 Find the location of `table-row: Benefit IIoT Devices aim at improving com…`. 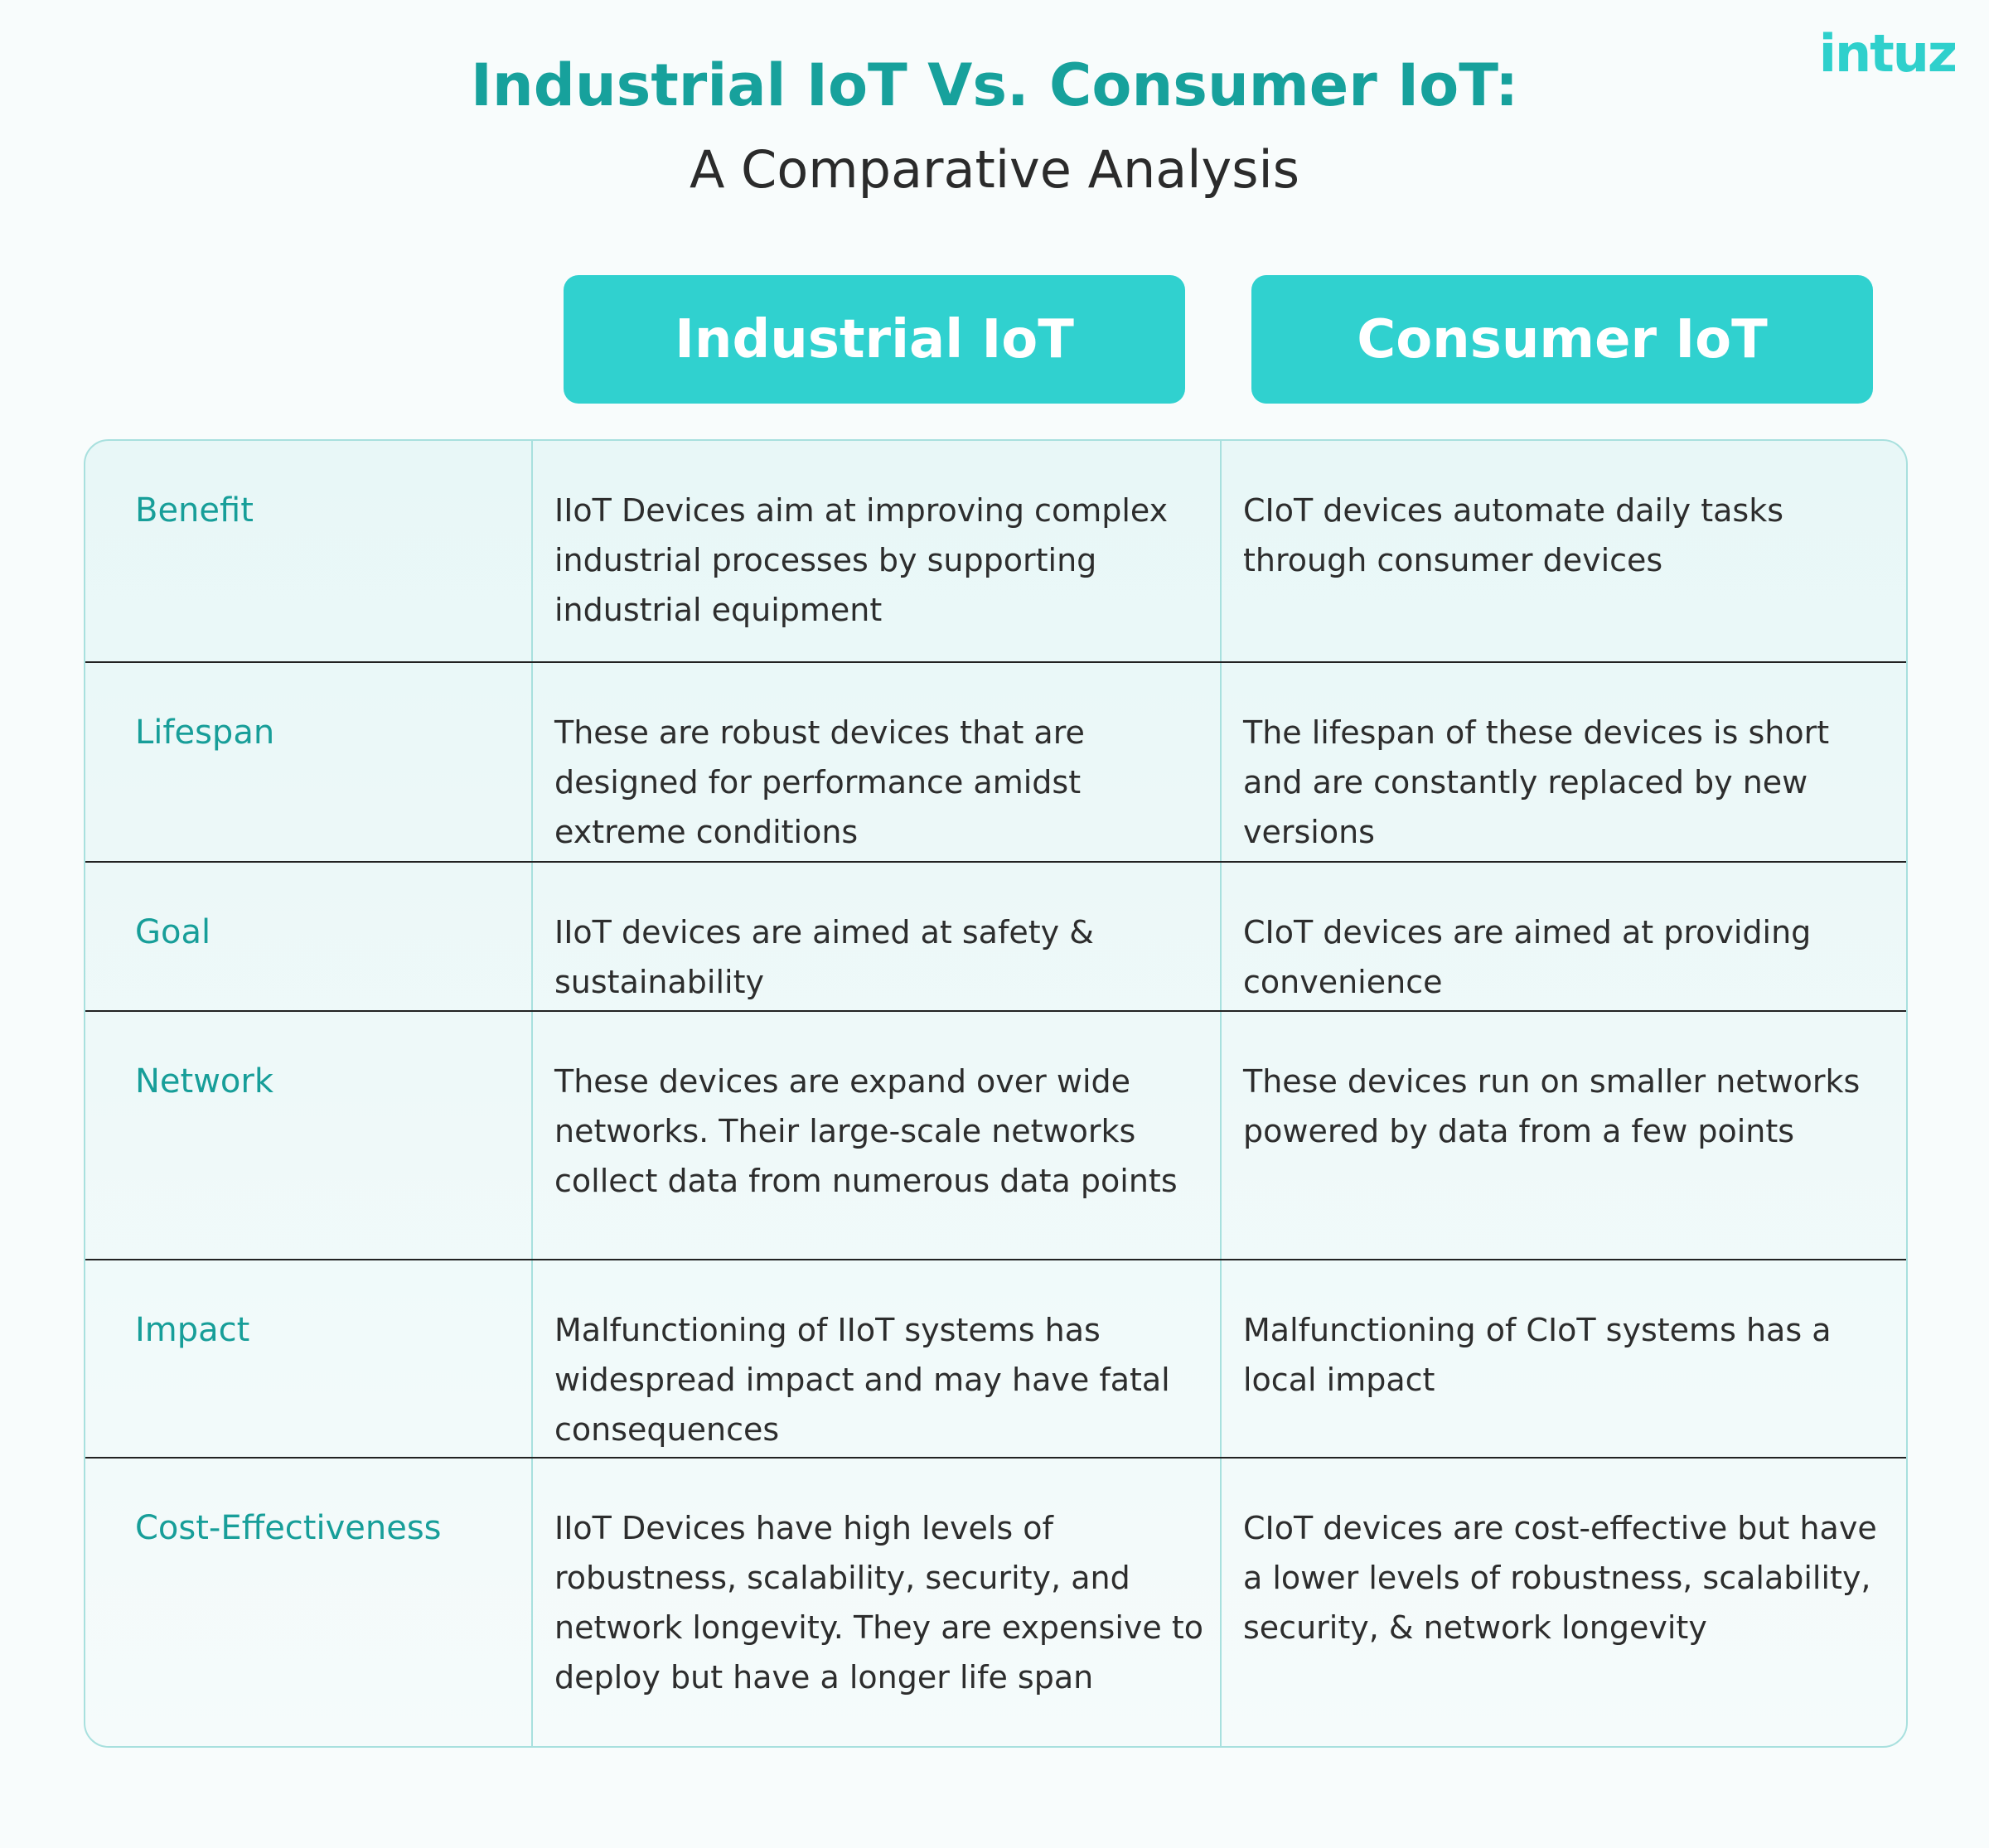

table-row: Benefit IIoT Devices aim at improving com… is located at coordinates (995, 551).